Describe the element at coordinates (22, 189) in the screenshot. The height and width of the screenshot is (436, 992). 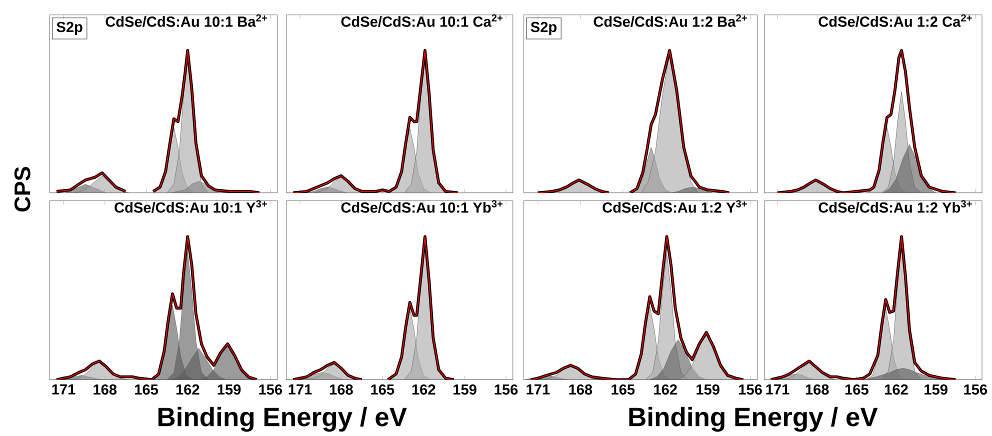
I see `y-axis-title: CPS` at that location.